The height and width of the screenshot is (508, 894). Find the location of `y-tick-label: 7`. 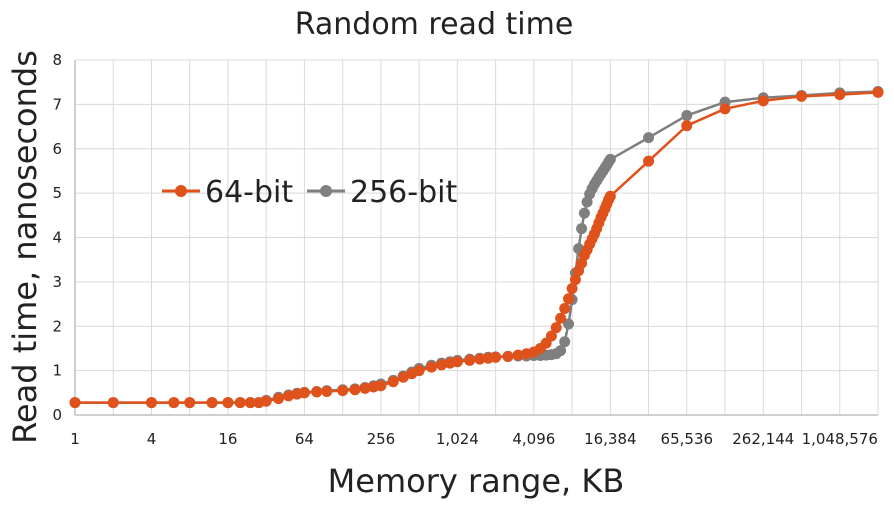

y-tick-label: 7 is located at coordinates (57, 104).